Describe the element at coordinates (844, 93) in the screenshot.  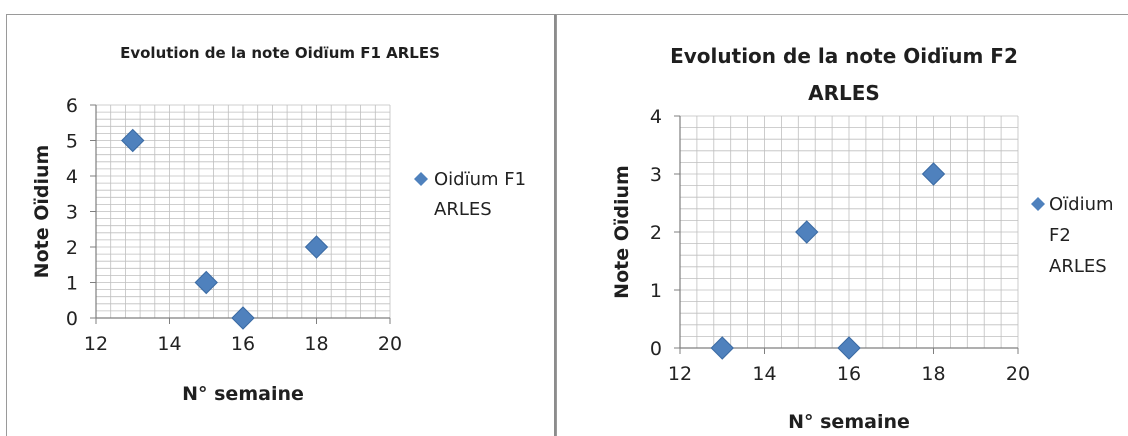
I see `chart-title: ARLES` at that location.